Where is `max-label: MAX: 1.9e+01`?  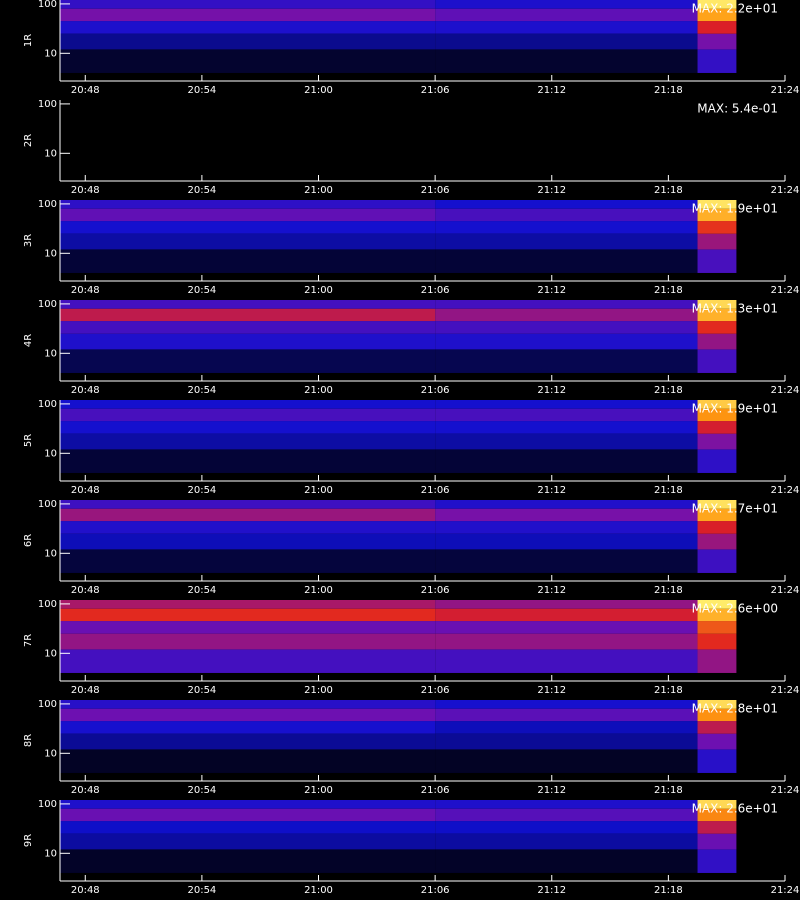
max-label: MAX: 1.9e+01 is located at coordinates (735, 409).